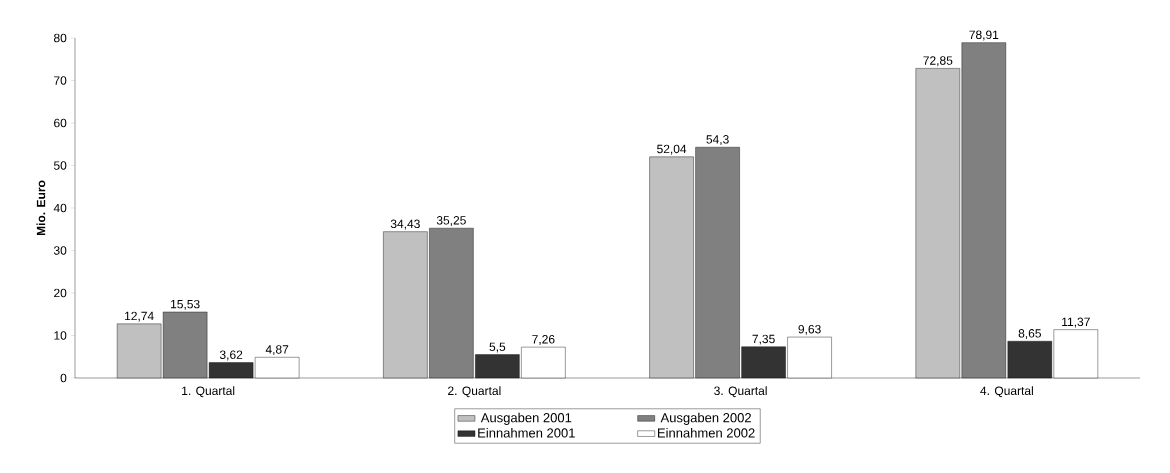  What do you see at coordinates (706, 433) in the screenshot?
I see `legend-label: Einnahmen 2002` at bounding box center [706, 433].